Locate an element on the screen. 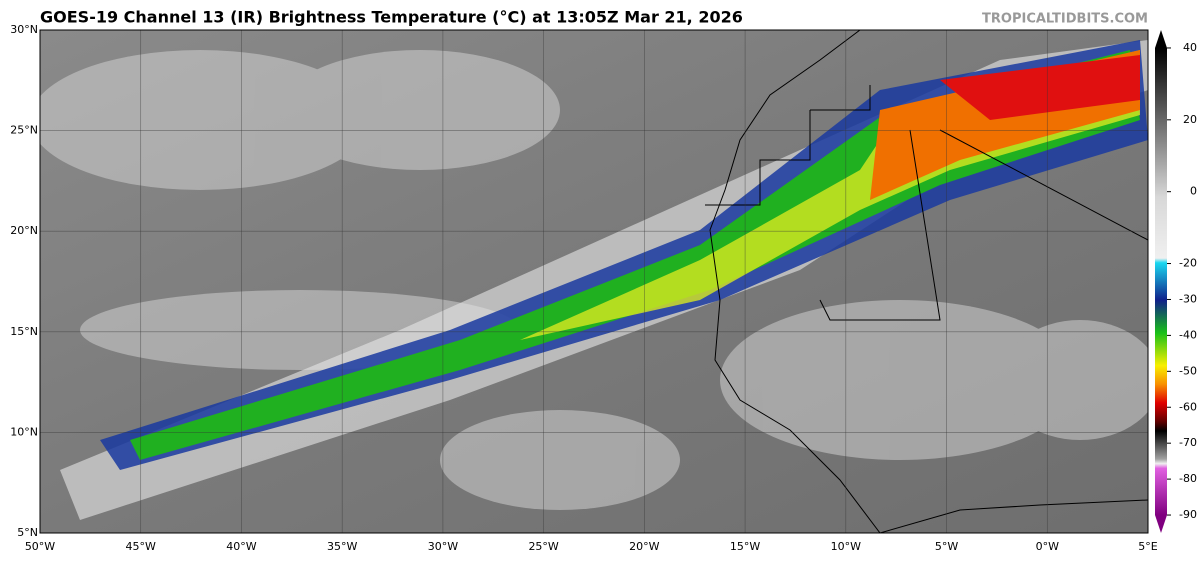 Image resolution: width=1200 pixels, height=561 pixels. lat-label: 5°N is located at coordinates (27, 532).